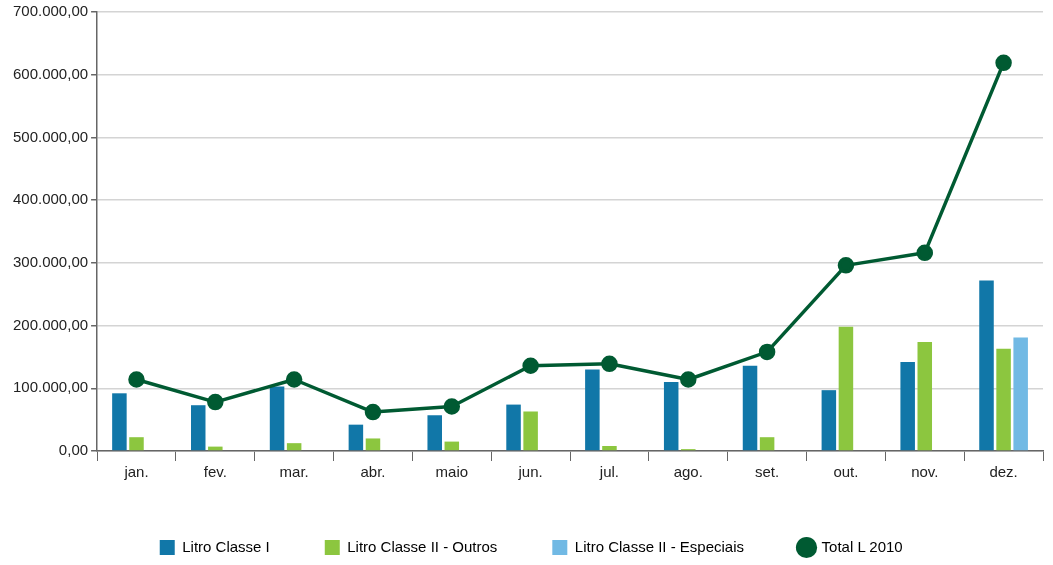 The height and width of the screenshot is (565, 1053). What do you see at coordinates (452, 472) in the screenshot?
I see `x-tick-label: maio` at bounding box center [452, 472].